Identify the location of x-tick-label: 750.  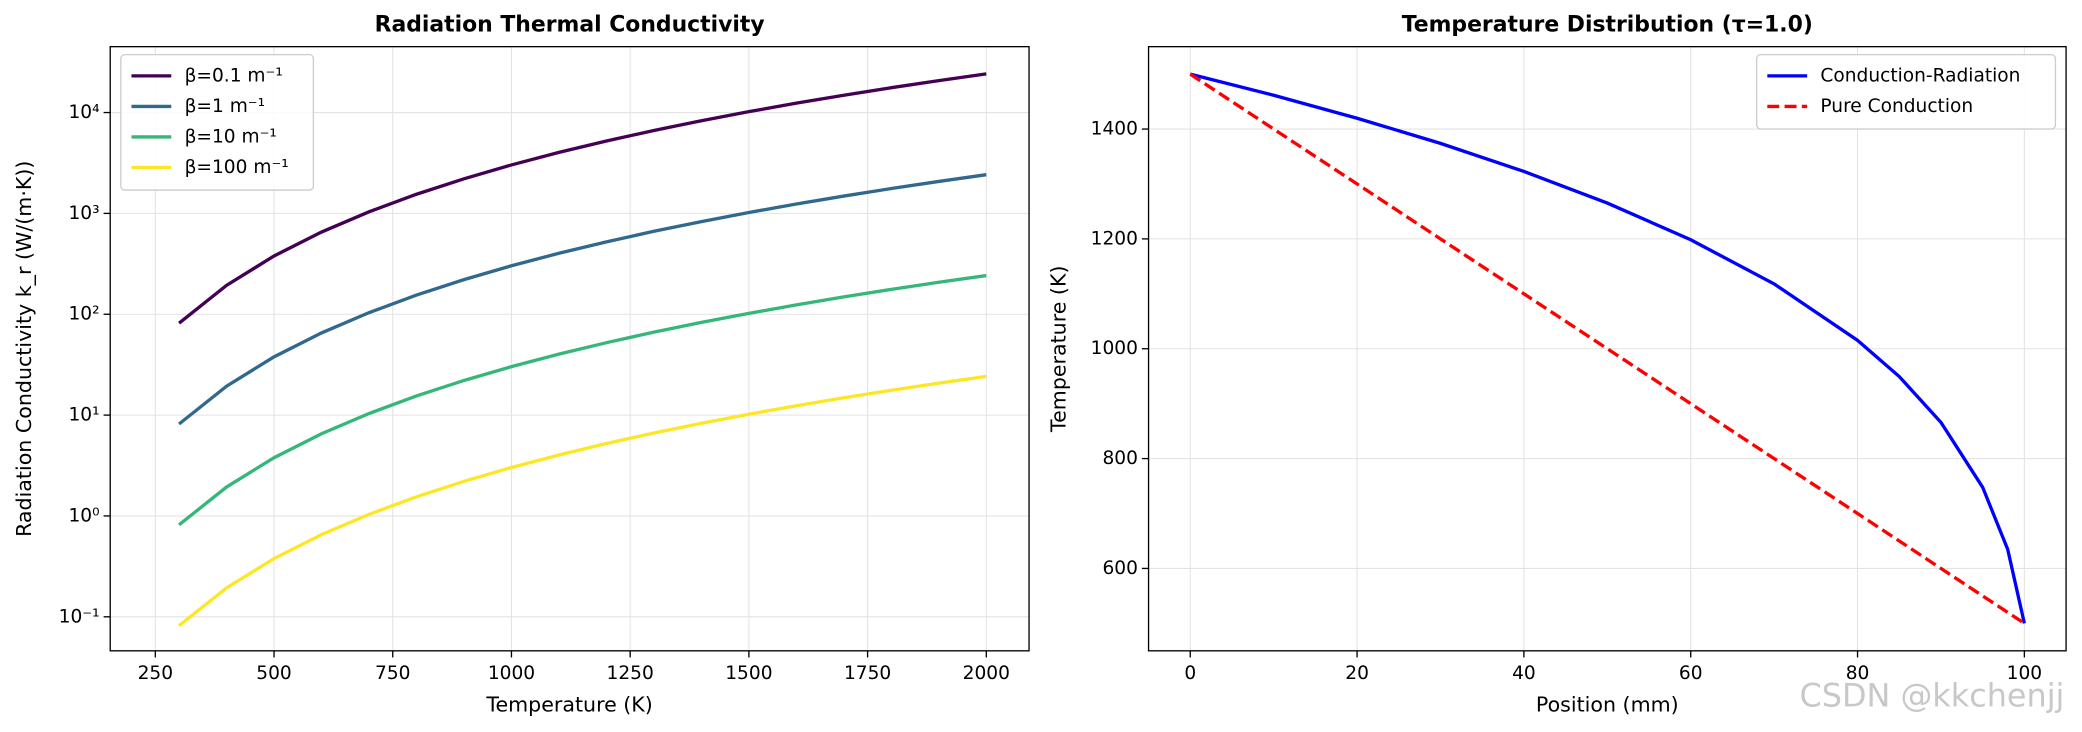
(392, 673).